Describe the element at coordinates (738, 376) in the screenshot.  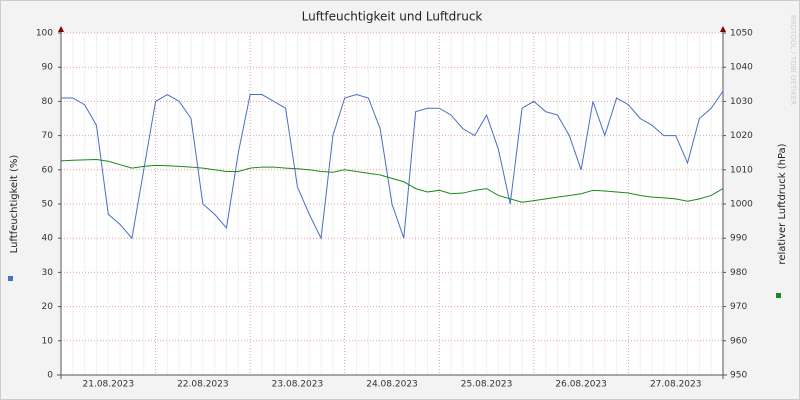
I see `y2-tick-label: 950` at that location.